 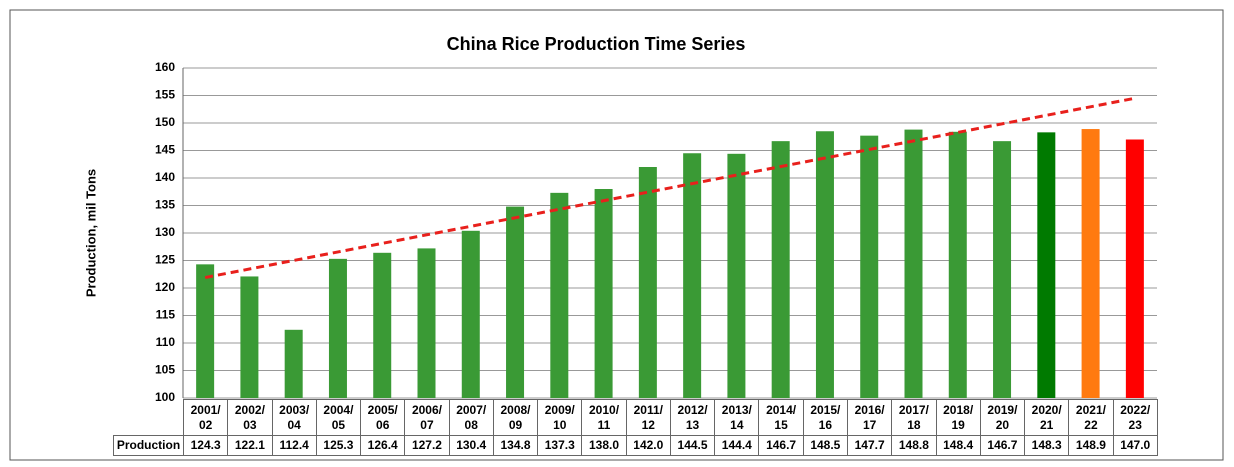 What do you see at coordinates (165, 205) in the screenshot?
I see `y-tick-label: 135` at bounding box center [165, 205].